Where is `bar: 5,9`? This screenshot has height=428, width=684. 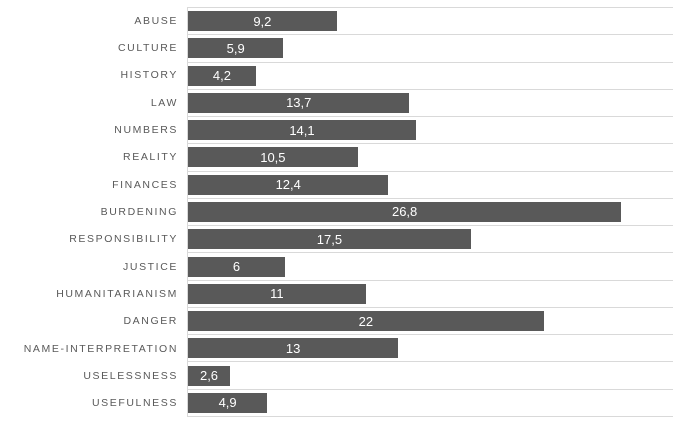
bar: 5,9 is located at coordinates (236, 48).